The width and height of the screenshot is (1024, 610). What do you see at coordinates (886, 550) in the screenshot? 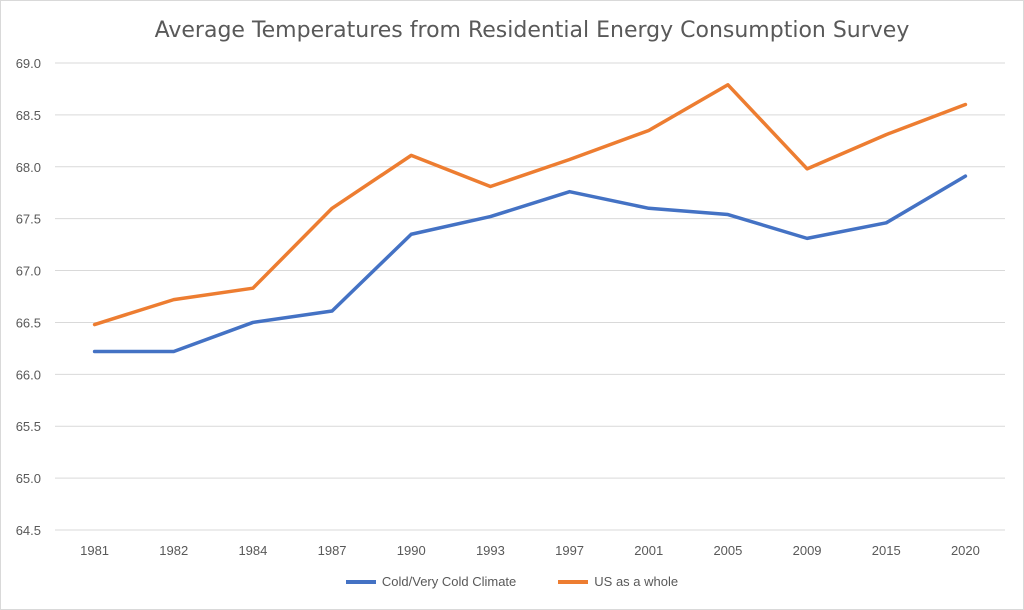
I see `x-tick-label: 2015` at bounding box center [886, 550].